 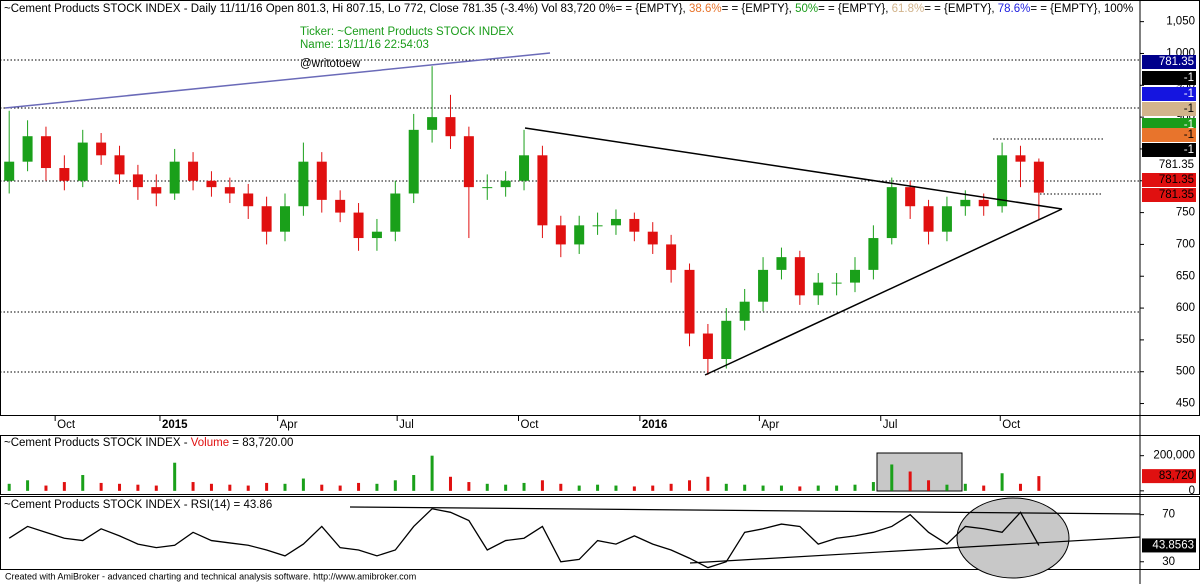 What do you see at coordinates (1081, 9) in the screenshot?
I see `title-part: = = {EMPTY}, 100%` at bounding box center [1081, 9].